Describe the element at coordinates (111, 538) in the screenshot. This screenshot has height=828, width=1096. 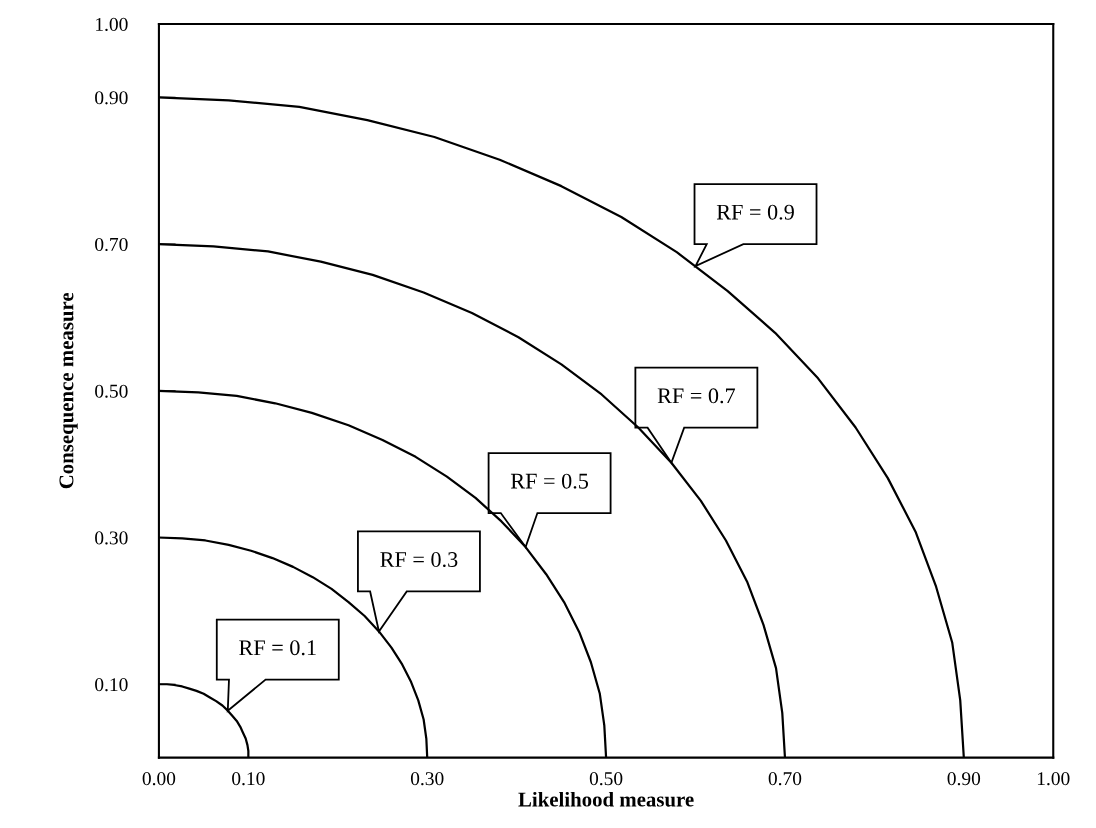
I see `y-tick-label: 0.30` at that location.